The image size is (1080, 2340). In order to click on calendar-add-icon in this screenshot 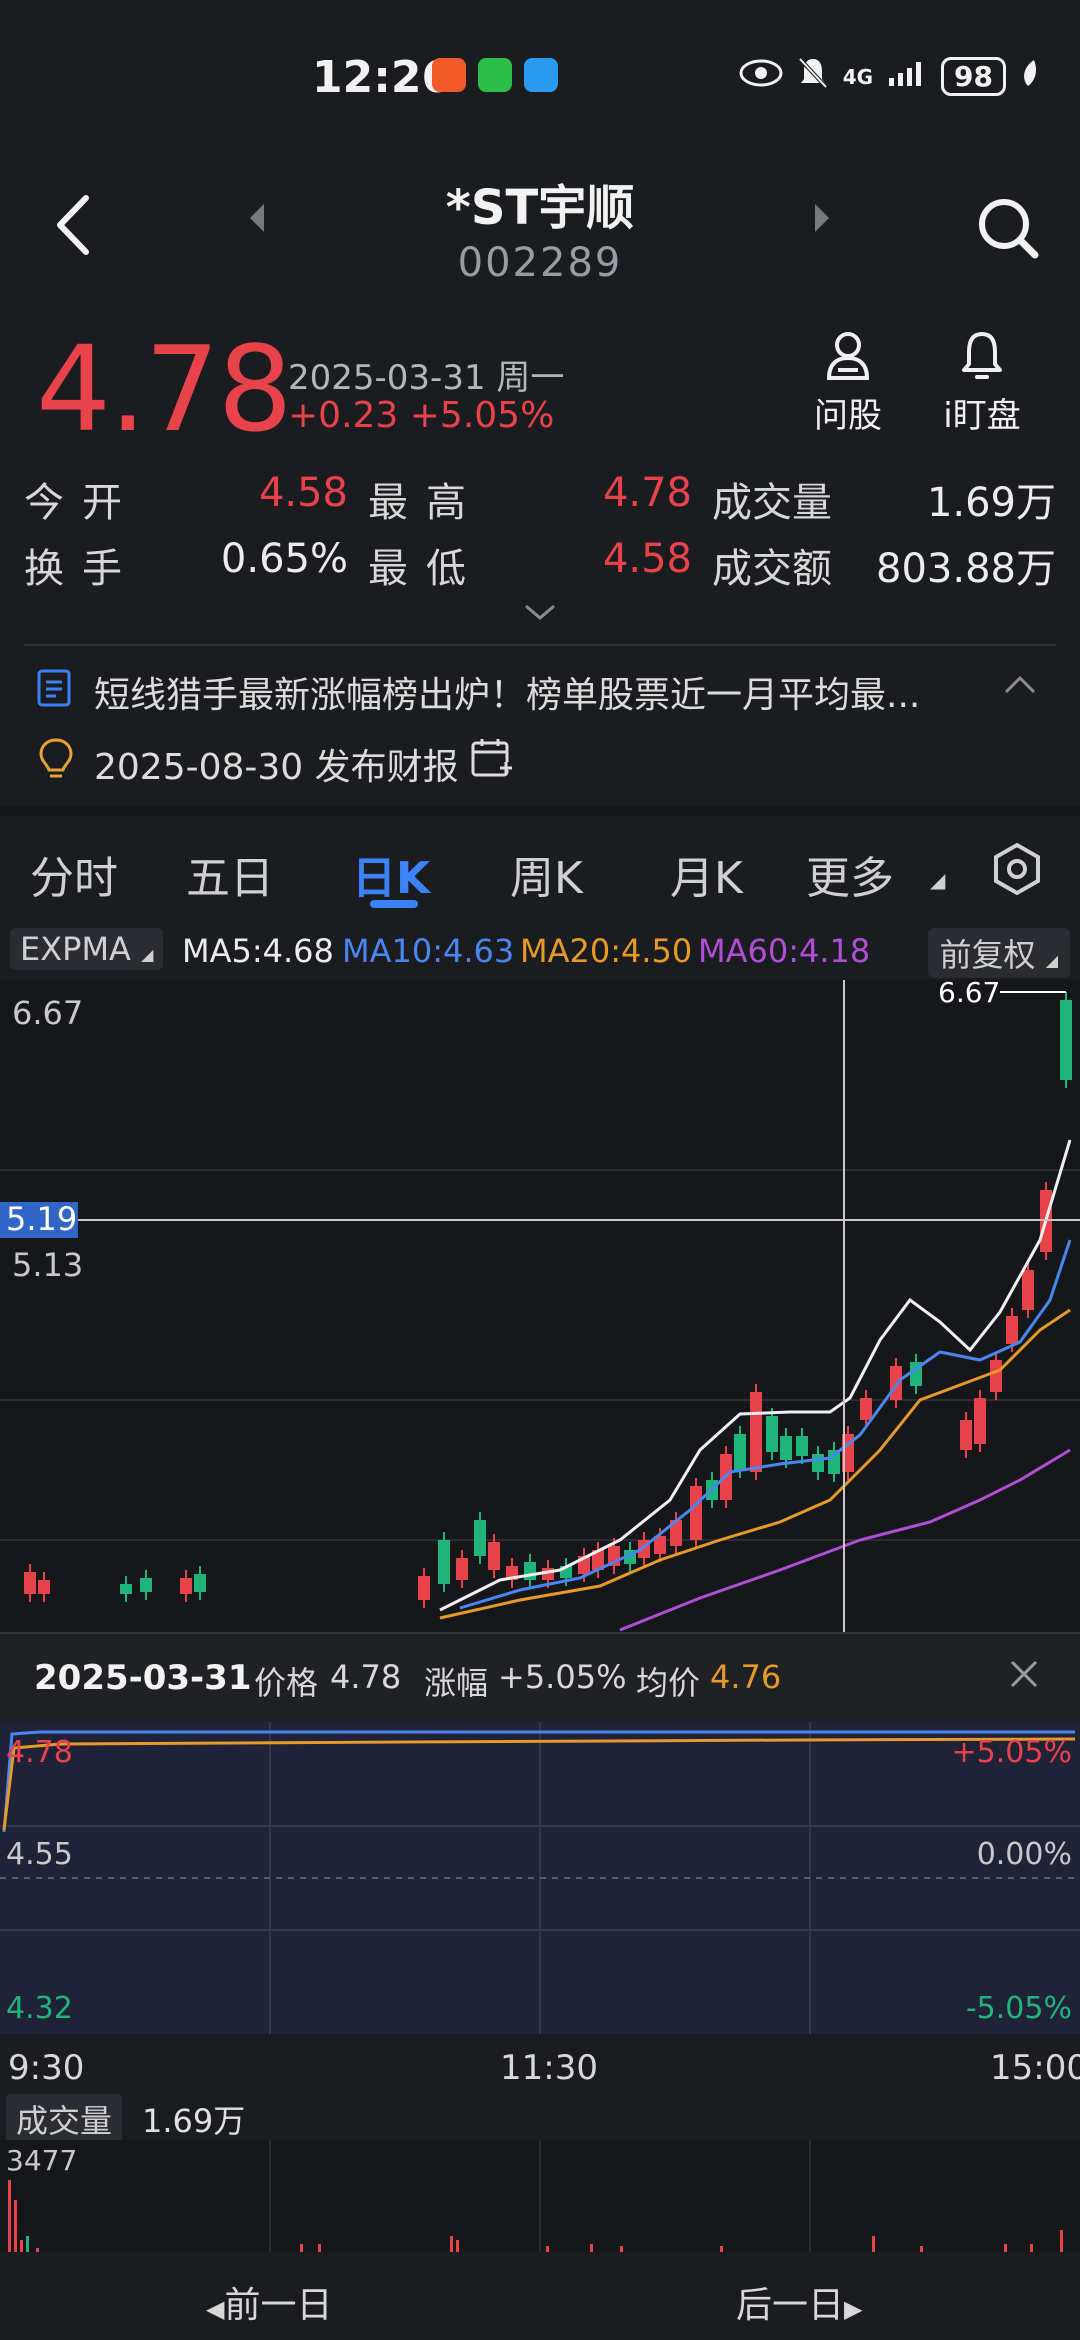, I will do `click(492, 760)`.